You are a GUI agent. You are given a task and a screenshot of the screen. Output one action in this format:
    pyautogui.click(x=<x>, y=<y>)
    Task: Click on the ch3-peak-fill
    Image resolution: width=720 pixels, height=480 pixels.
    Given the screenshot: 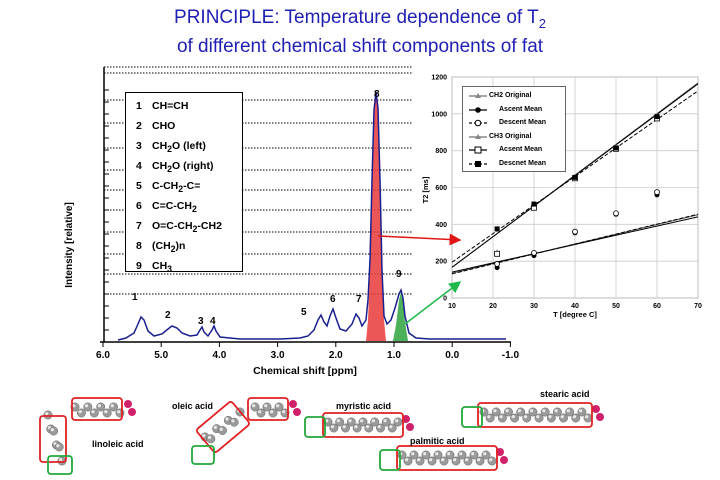 What is the action you would take?
    pyautogui.click(x=400, y=316)
    